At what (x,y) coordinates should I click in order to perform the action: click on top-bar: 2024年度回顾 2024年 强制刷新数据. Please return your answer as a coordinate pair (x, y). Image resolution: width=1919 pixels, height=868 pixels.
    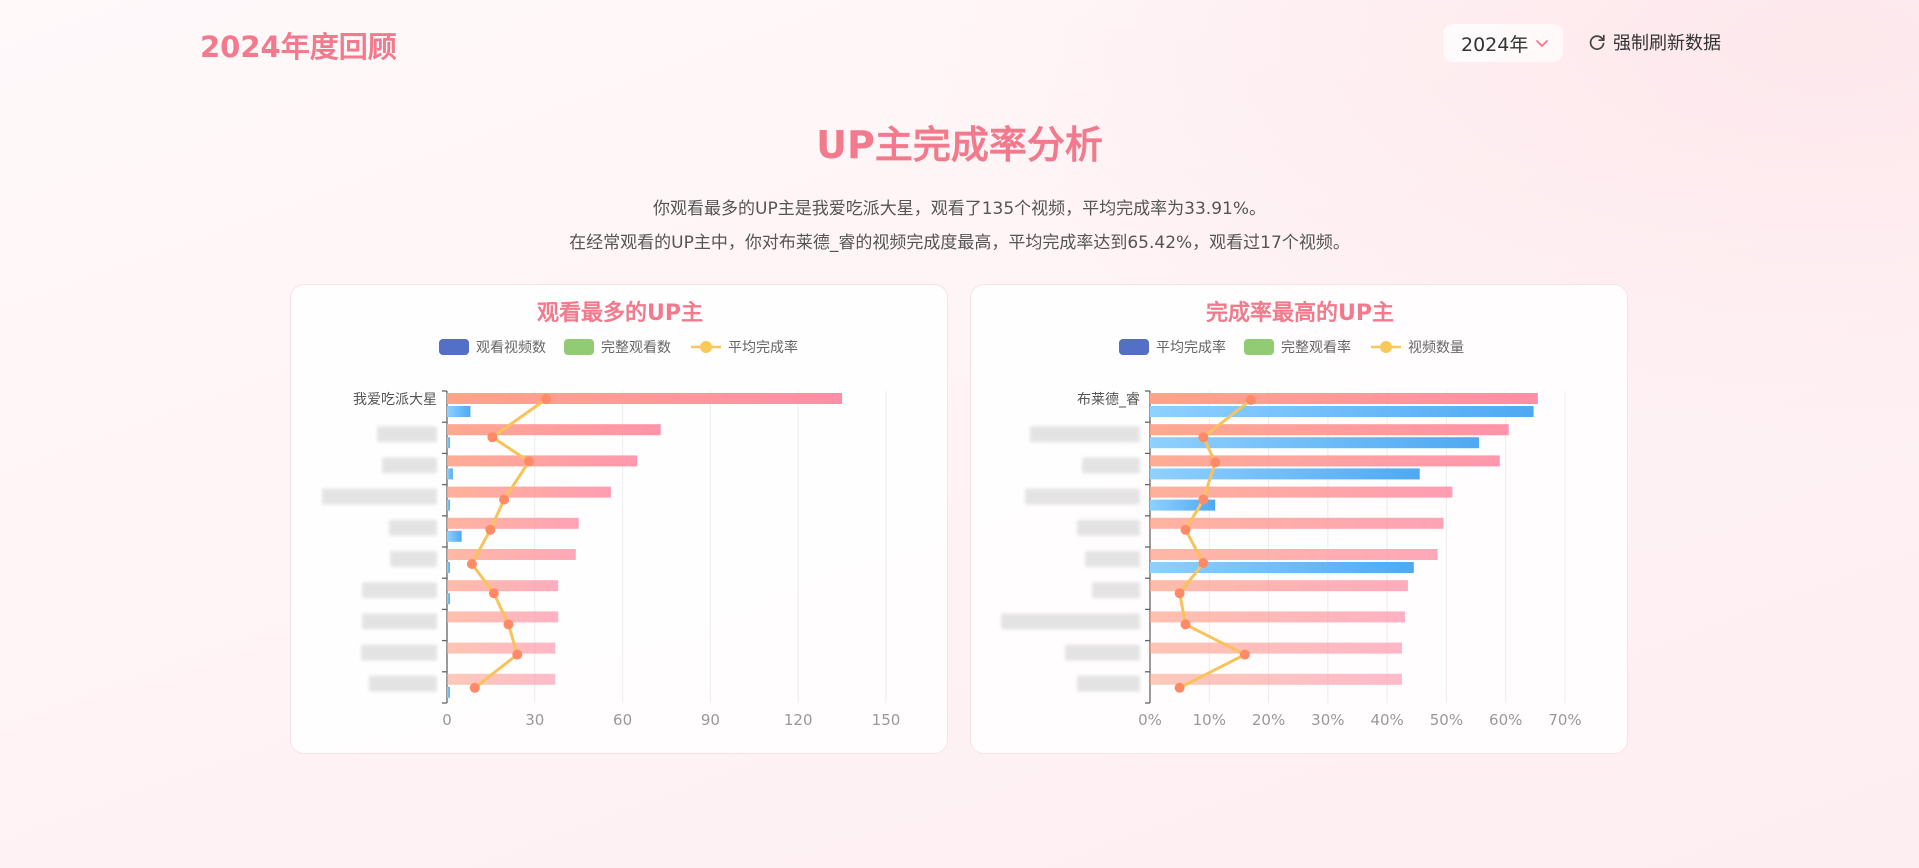
    Looking at the image, I should click on (959, 43).